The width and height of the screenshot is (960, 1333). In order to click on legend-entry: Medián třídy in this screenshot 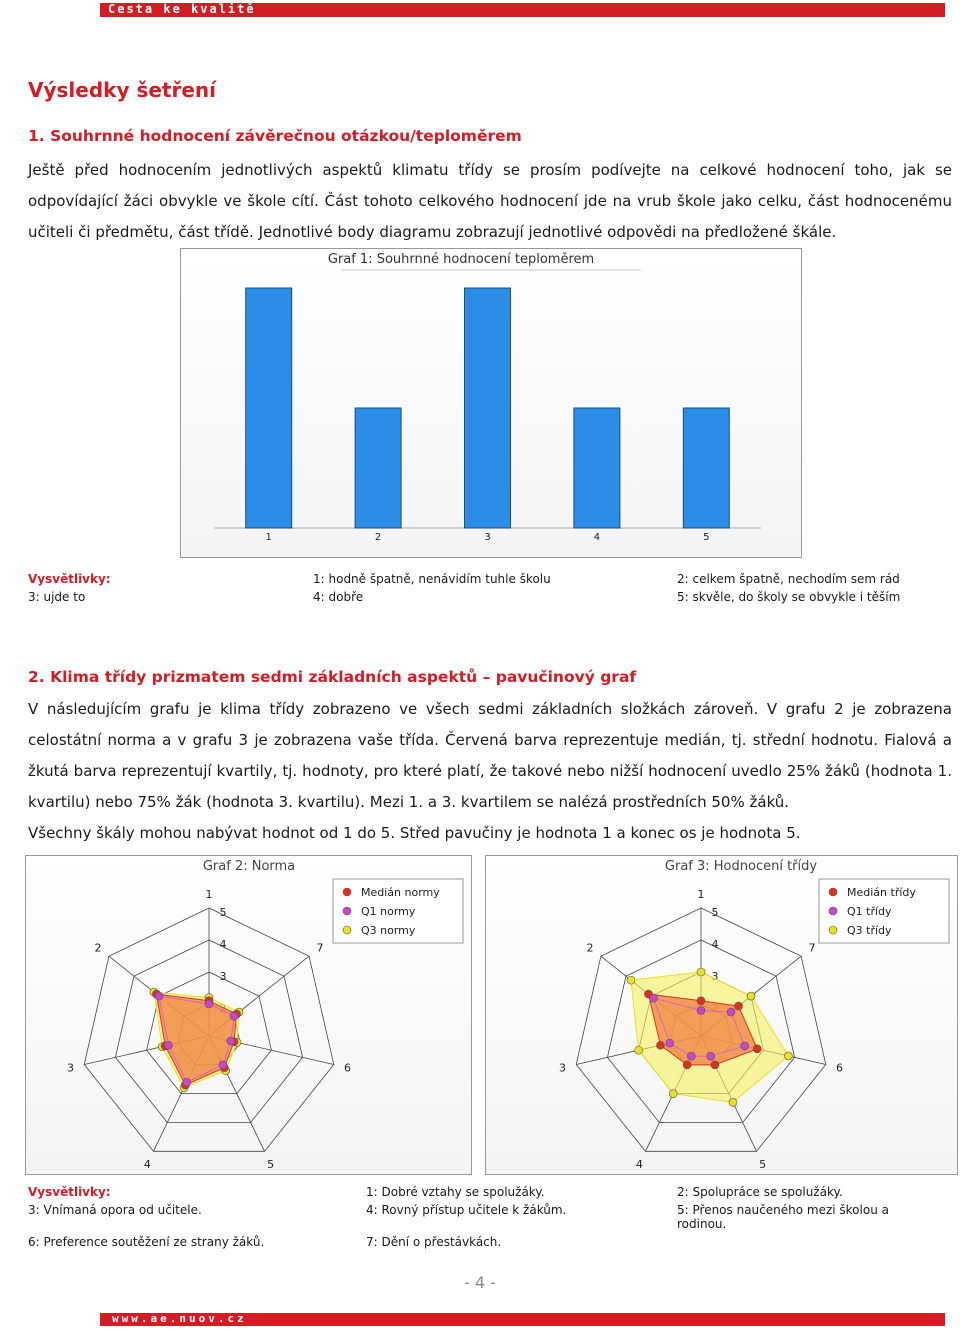, I will do `click(881, 892)`.